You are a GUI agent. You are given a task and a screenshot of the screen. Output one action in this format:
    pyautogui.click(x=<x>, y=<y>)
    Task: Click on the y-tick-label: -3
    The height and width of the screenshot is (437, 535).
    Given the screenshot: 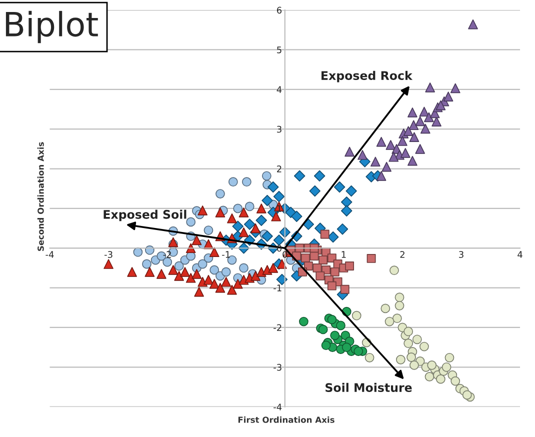 What is the action you would take?
    pyautogui.click(x=278, y=367)
    